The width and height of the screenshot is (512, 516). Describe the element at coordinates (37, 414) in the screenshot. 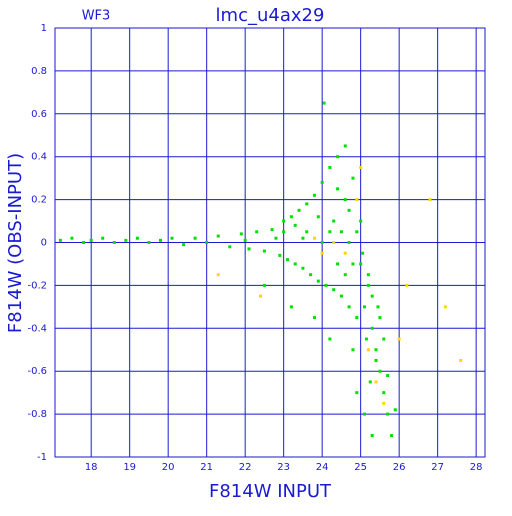

I see `y-tick-label: -0.8` at that location.